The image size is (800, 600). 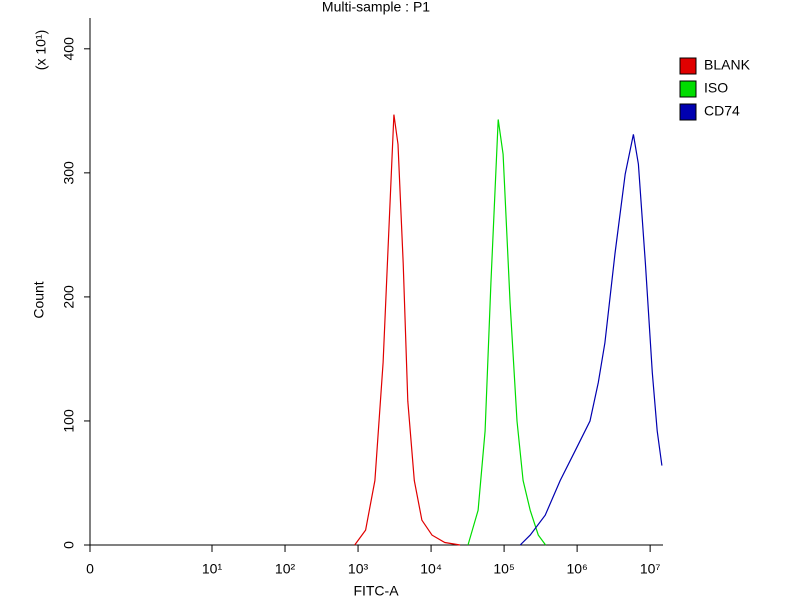 What do you see at coordinates (503, 569) in the screenshot?
I see `x-tick-label: 10⁵` at bounding box center [503, 569].